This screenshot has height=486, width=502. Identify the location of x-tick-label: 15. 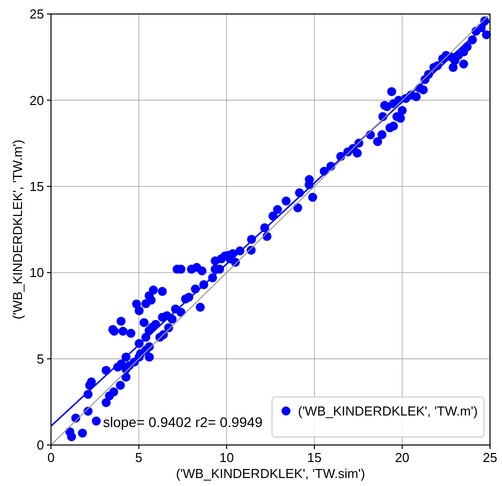
(314, 457).